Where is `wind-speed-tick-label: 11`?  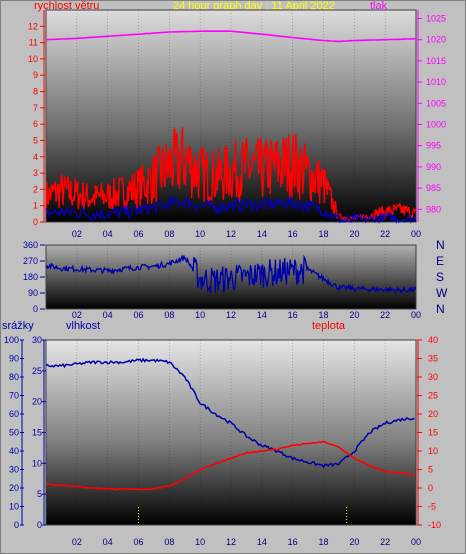 wind-speed-tick-label: 11 is located at coordinates (33, 43).